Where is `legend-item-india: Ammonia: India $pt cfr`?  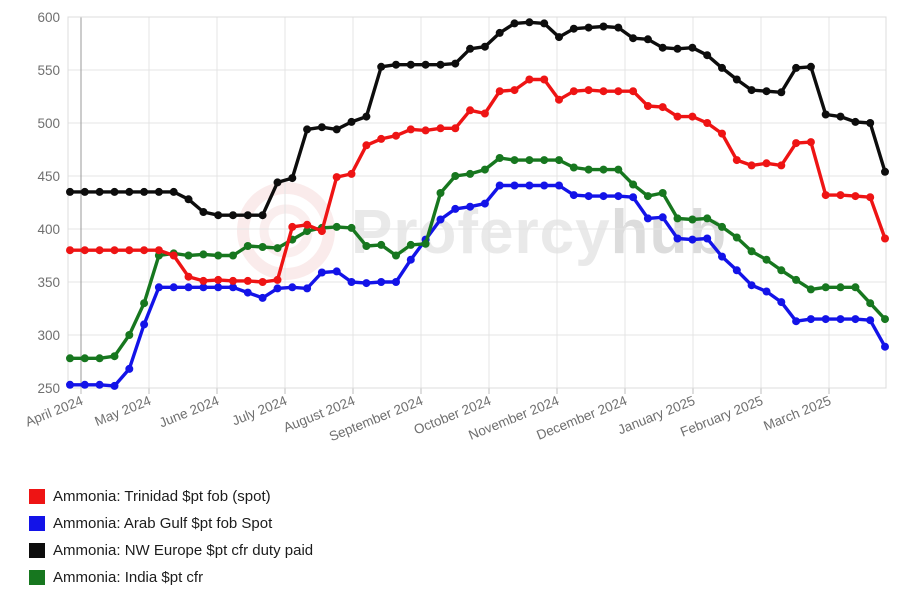 legend-item-india: Ammonia: India $pt cfr is located at coordinates (171, 577).